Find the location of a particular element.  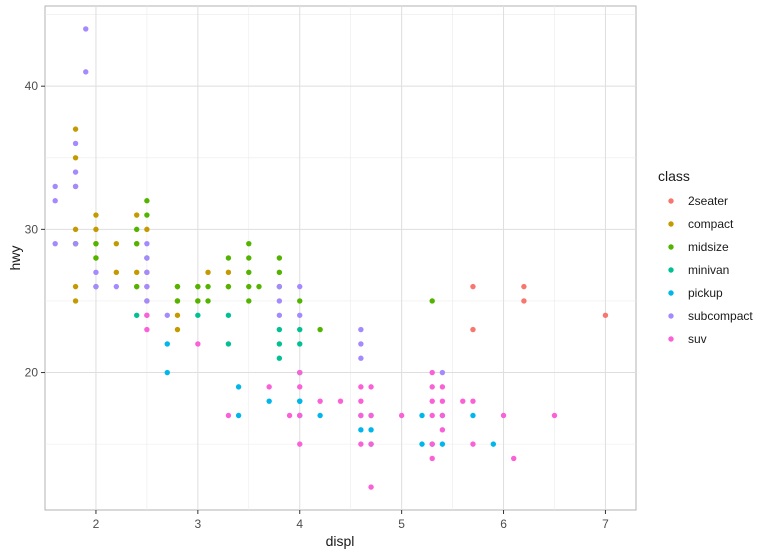

y-tick-label: 20 is located at coordinates (32, 373).